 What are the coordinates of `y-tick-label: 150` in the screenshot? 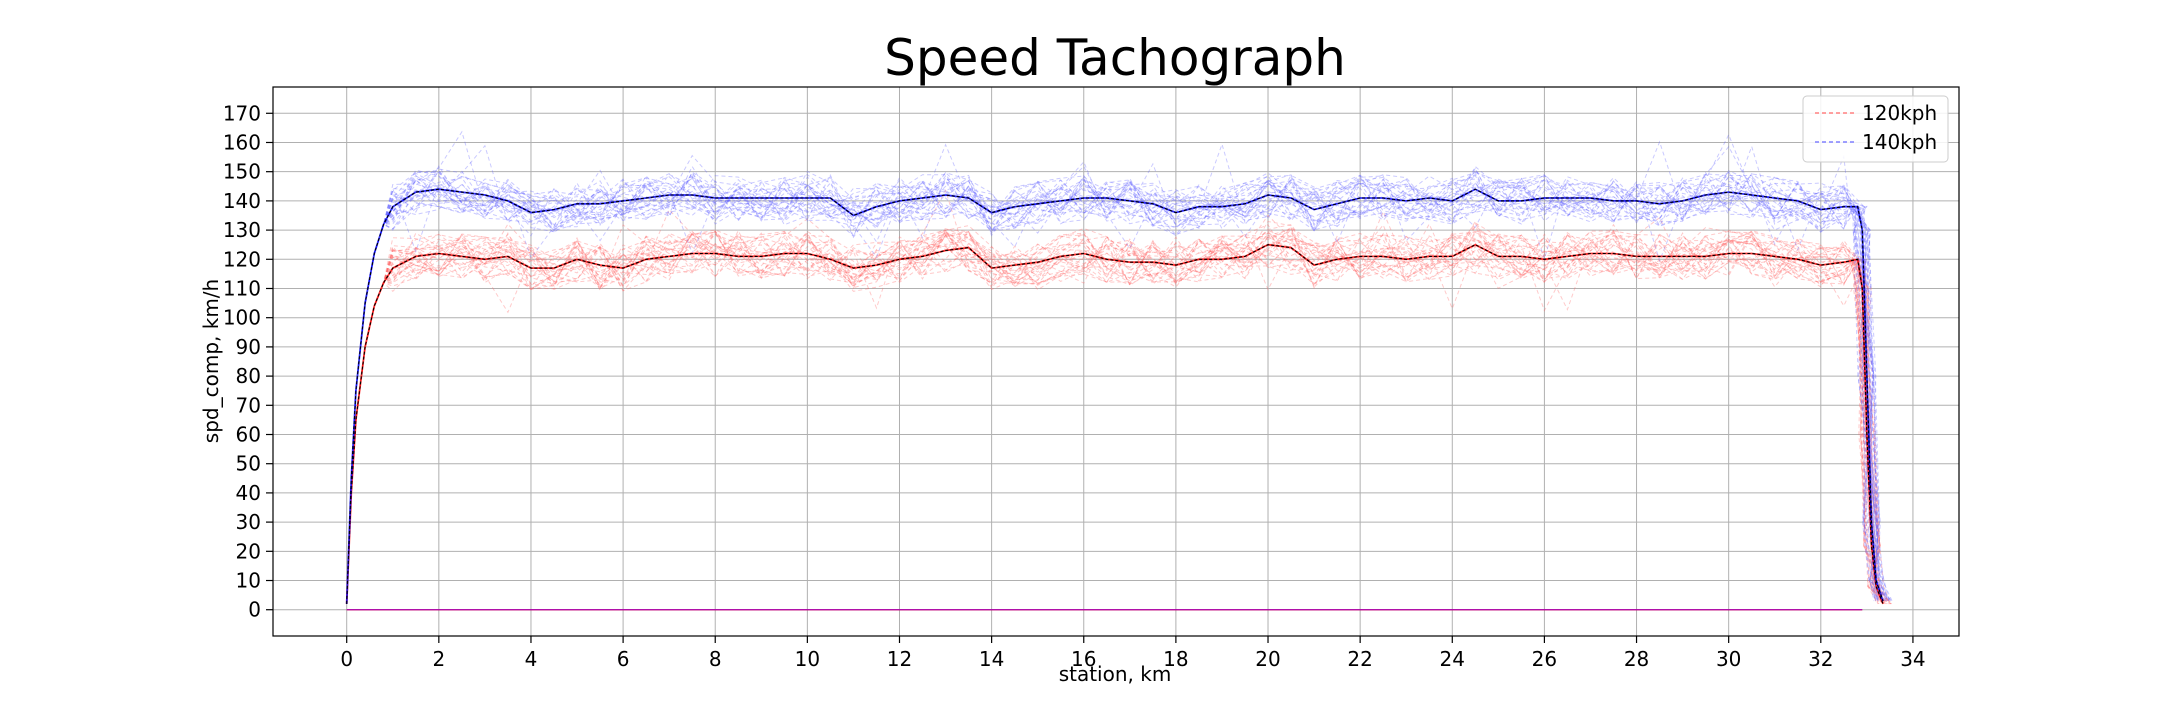 It's located at (242, 172).